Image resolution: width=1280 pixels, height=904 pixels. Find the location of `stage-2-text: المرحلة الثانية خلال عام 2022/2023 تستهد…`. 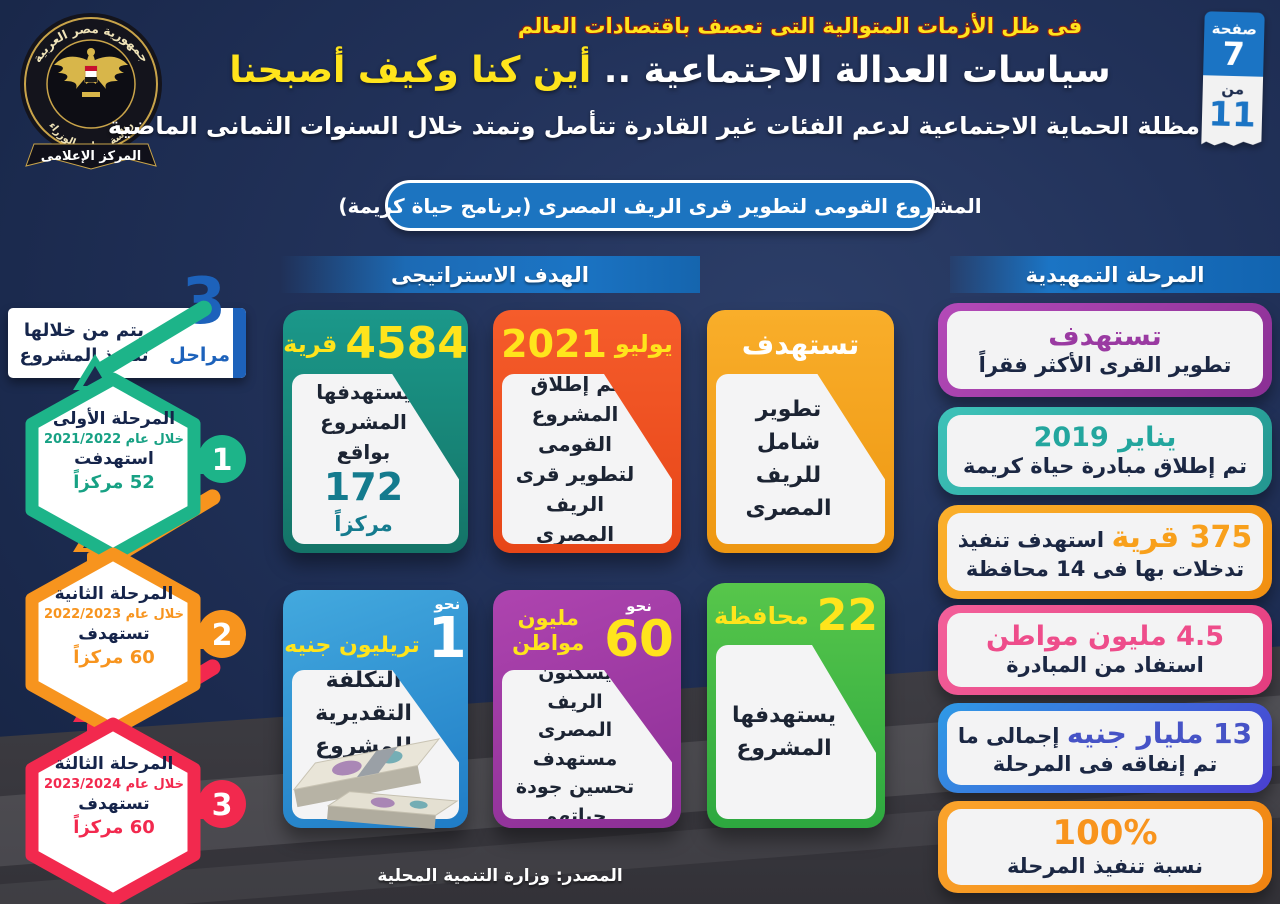

stage-2-text: المرحلة الثانية خلال عام 2022/2023 تستهد… is located at coordinates (114, 627).